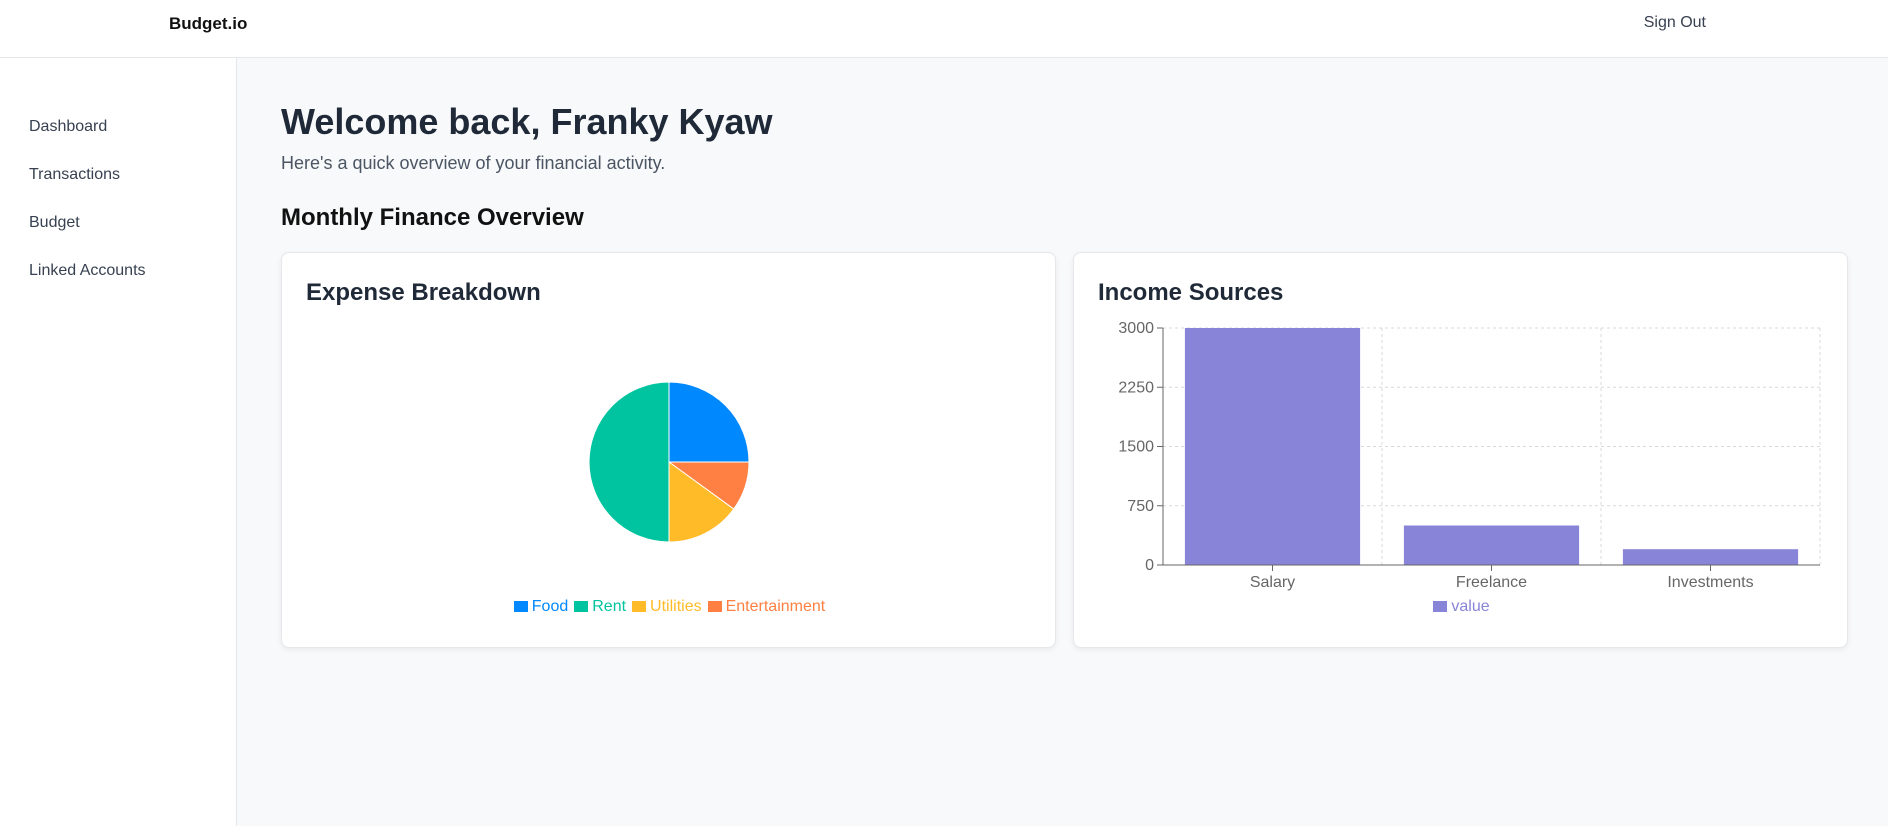 This screenshot has height=826, width=1888. I want to click on legend-label: value, so click(1470, 606).